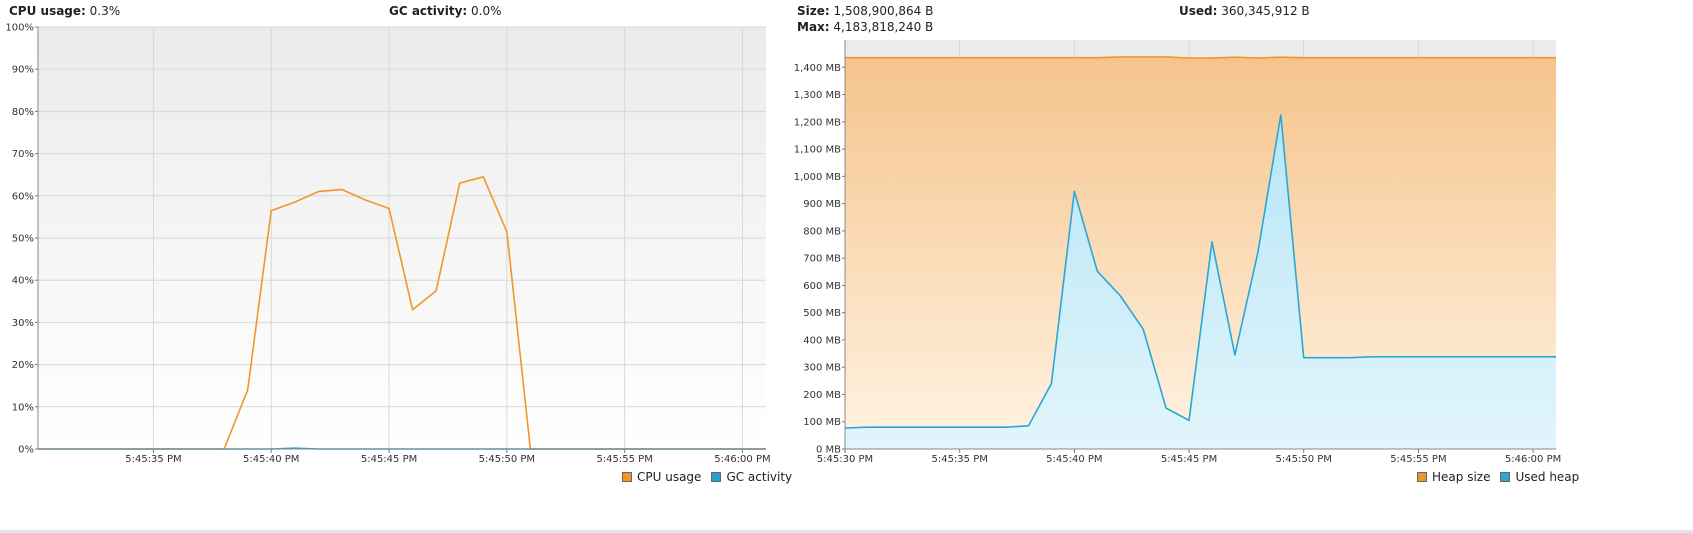 This screenshot has height=533, width=1693. What do you see at coordinates (959, 459) in the screenshot?
I see `heap-chart-xtick-label: 5:45:35 PM` at bounding box center [959, 459].